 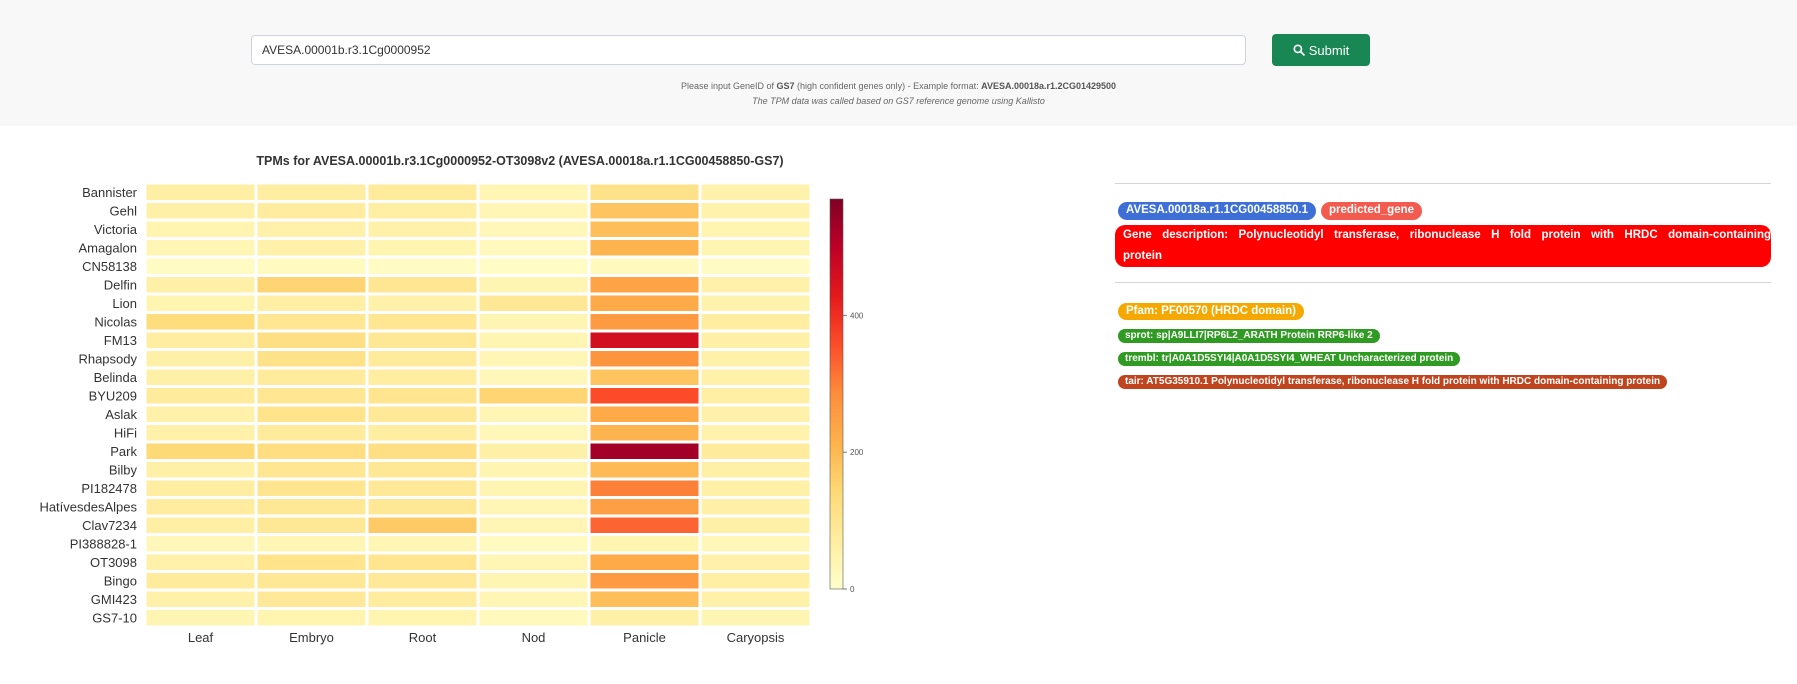 I want to click on x-tick-label: Root, so click(x=423, y=637).